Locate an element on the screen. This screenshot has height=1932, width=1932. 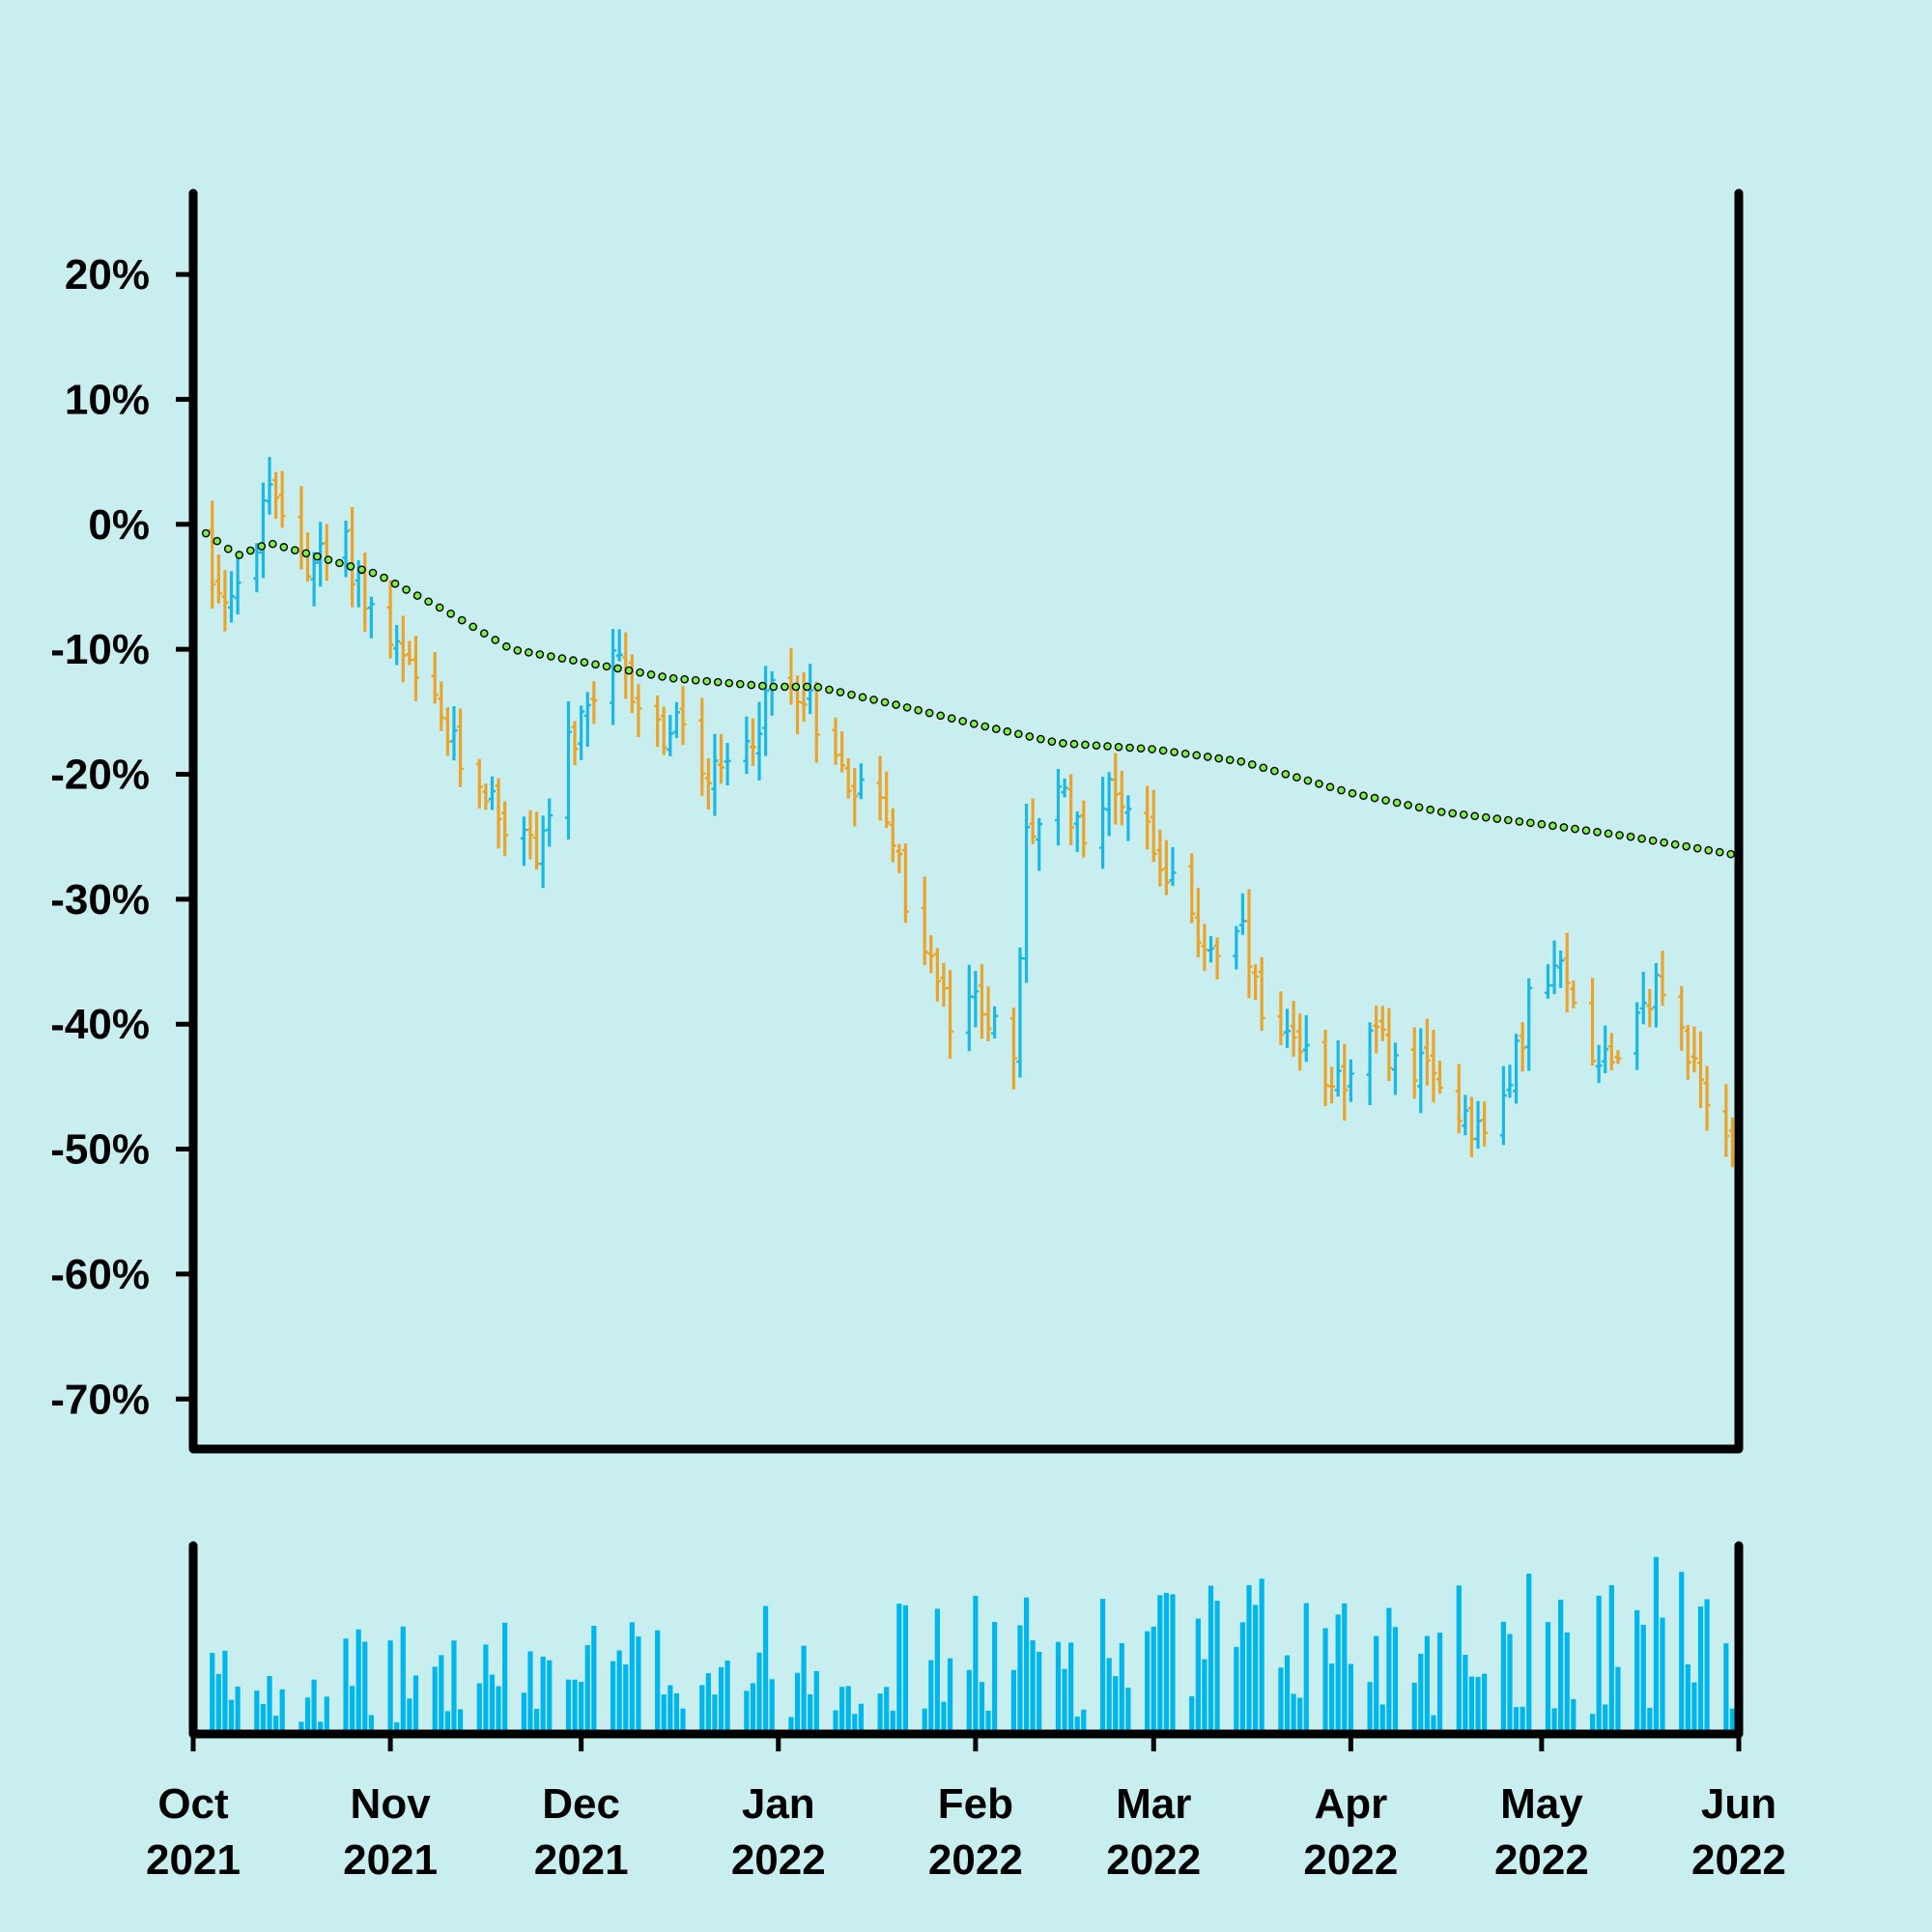
x-tick-year-label: 2022 is located at coordinates (975, 1860).